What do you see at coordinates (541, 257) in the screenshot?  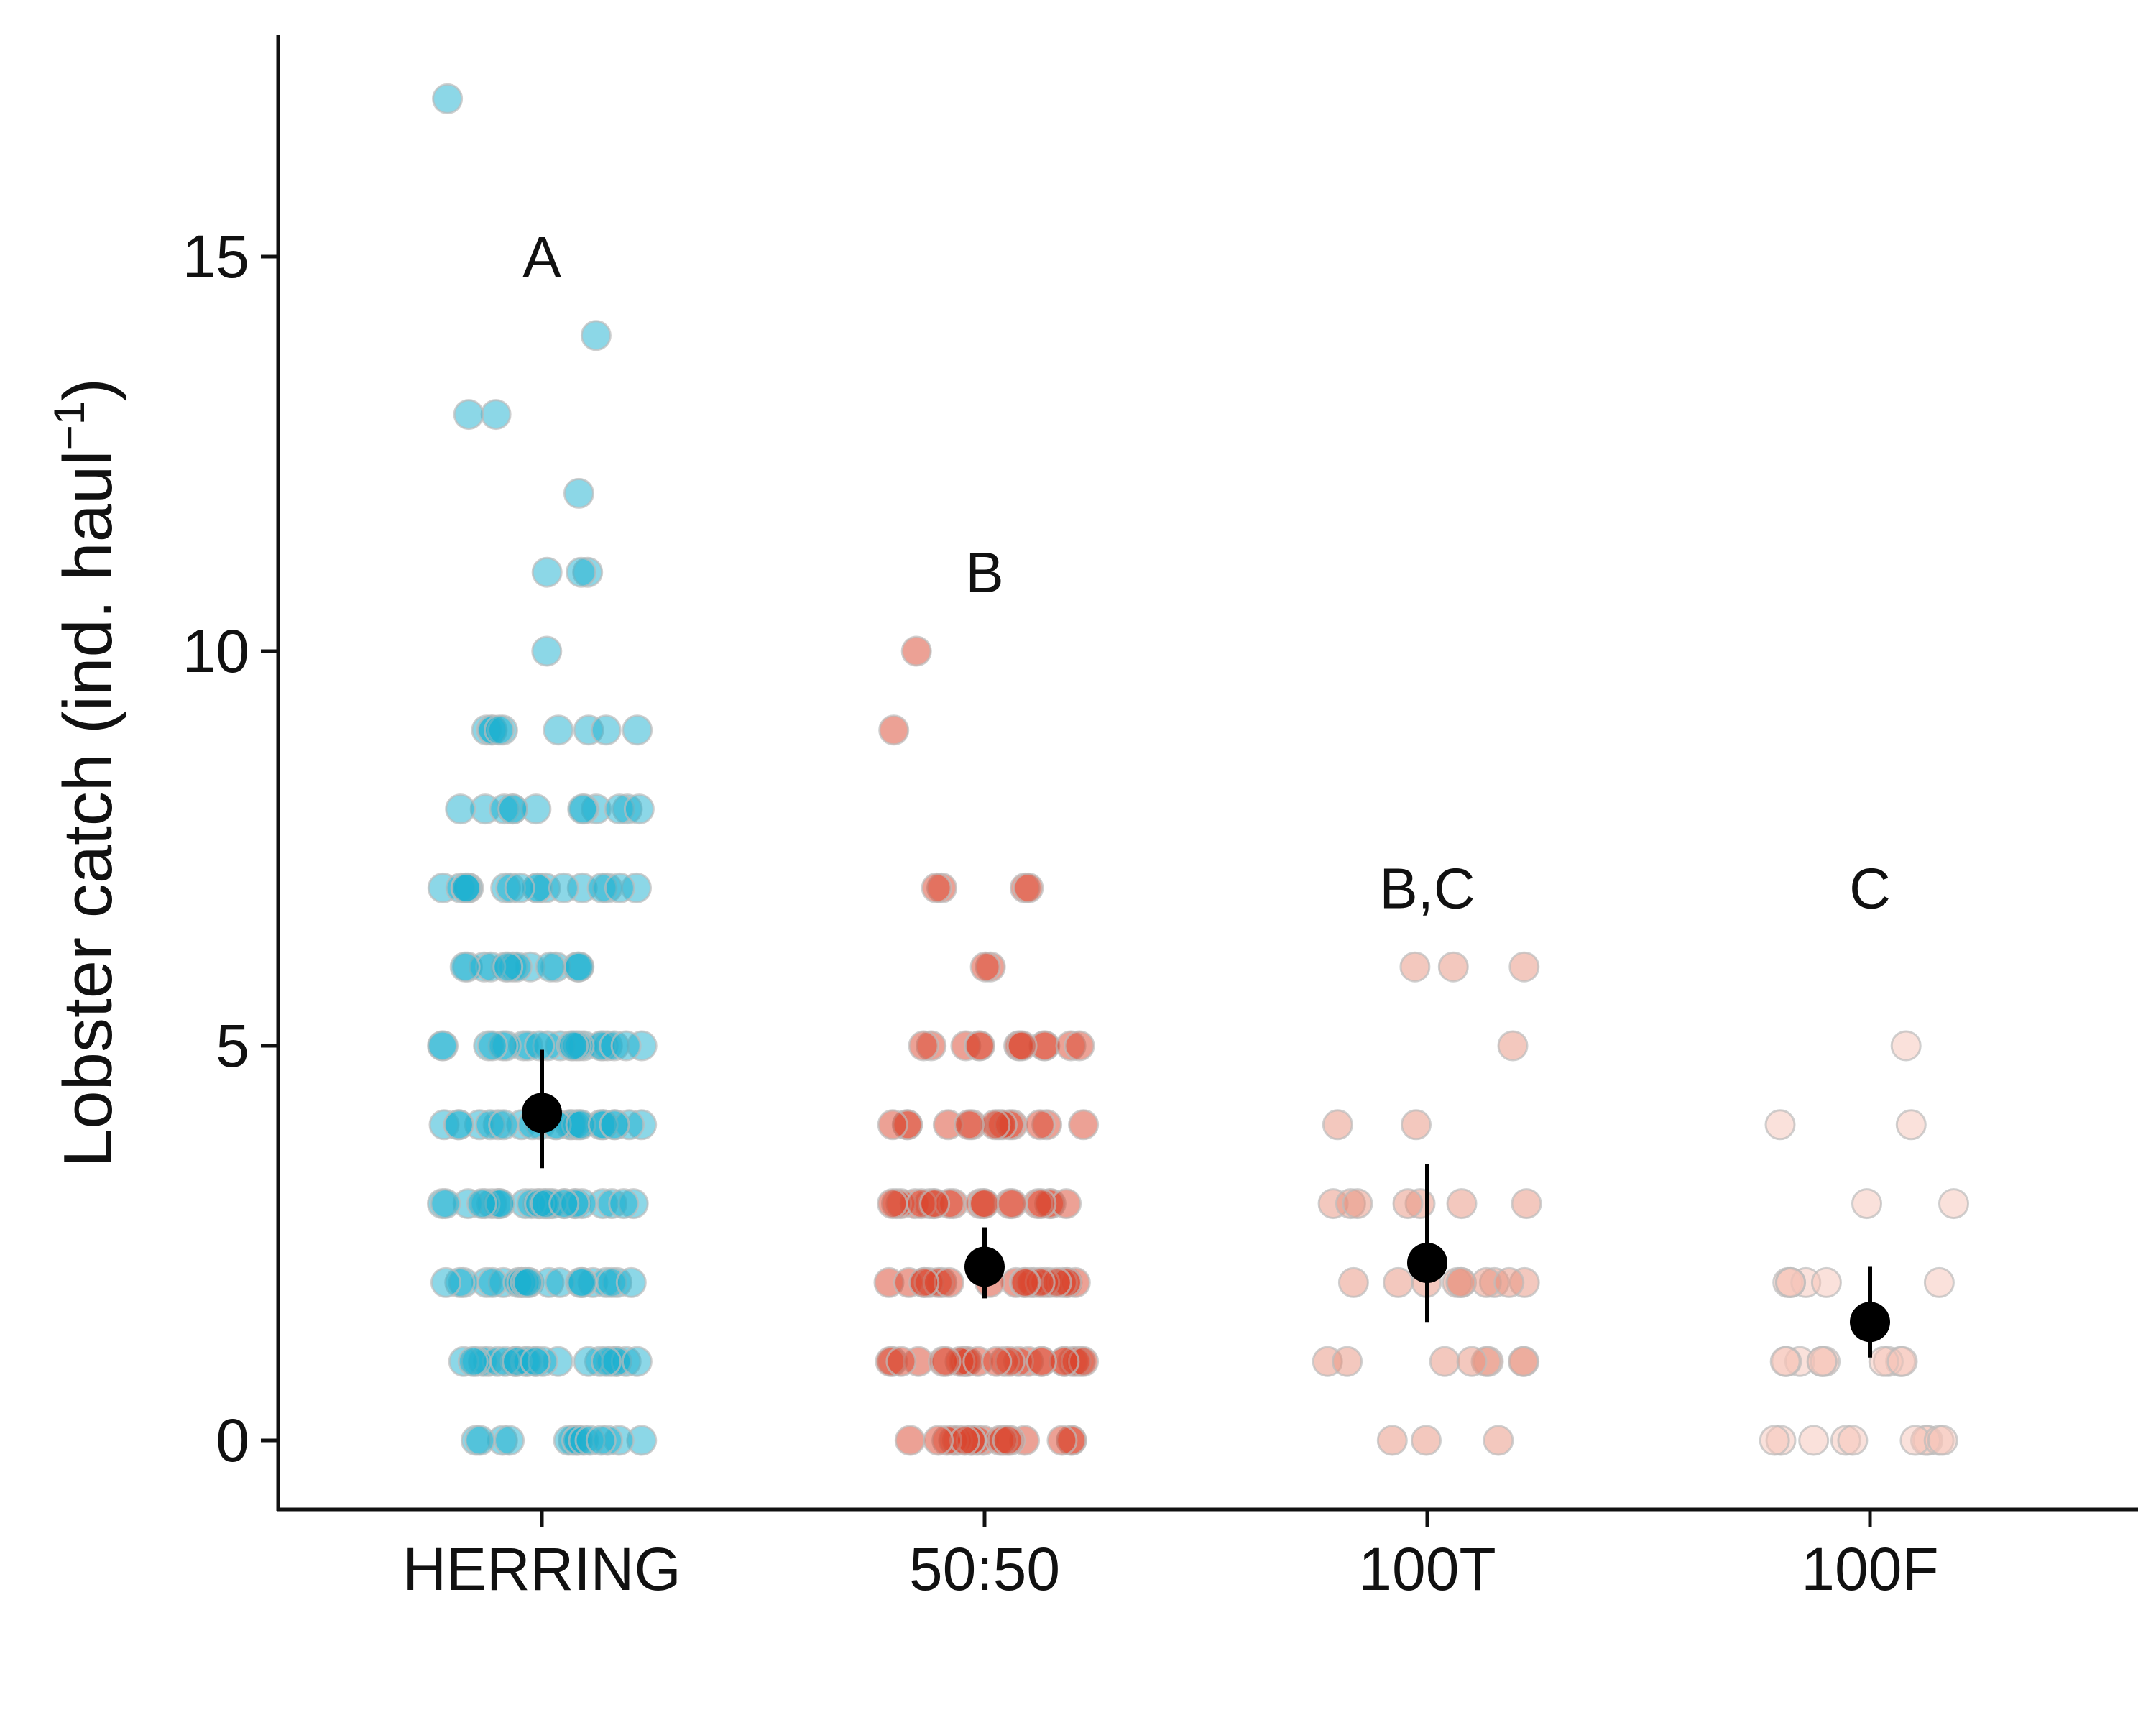 I see `significance-letter: A` at bounding box center [541, 257].